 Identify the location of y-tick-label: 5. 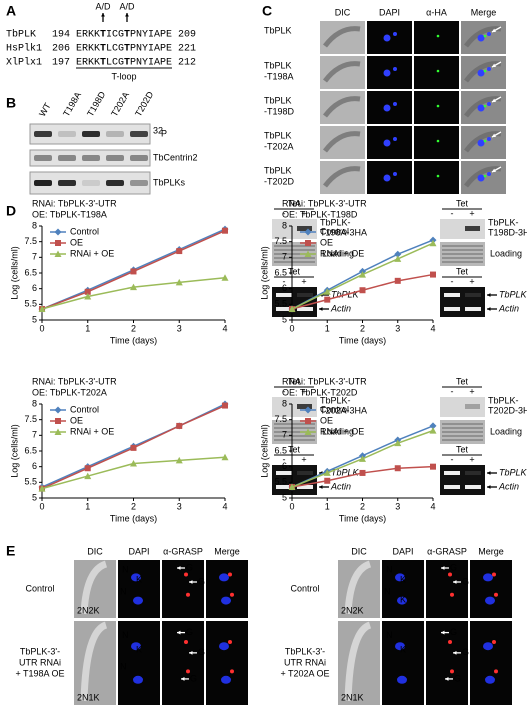
(34, 319).